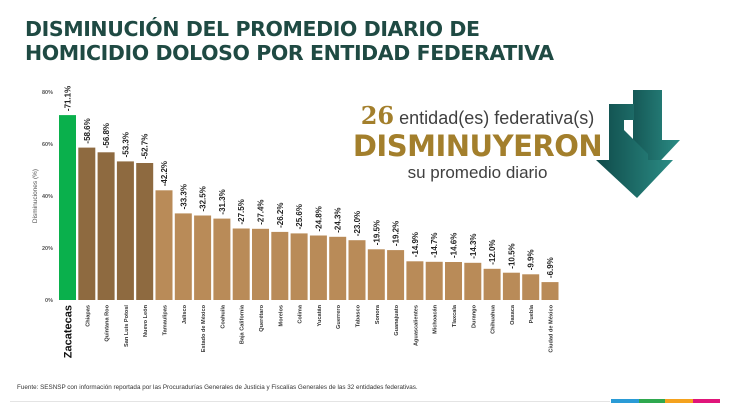  Describe the element at coordinates (47, 197) in the screenshot. I see `y-axis: 0% 20% 40% 60% 80%` at that location.